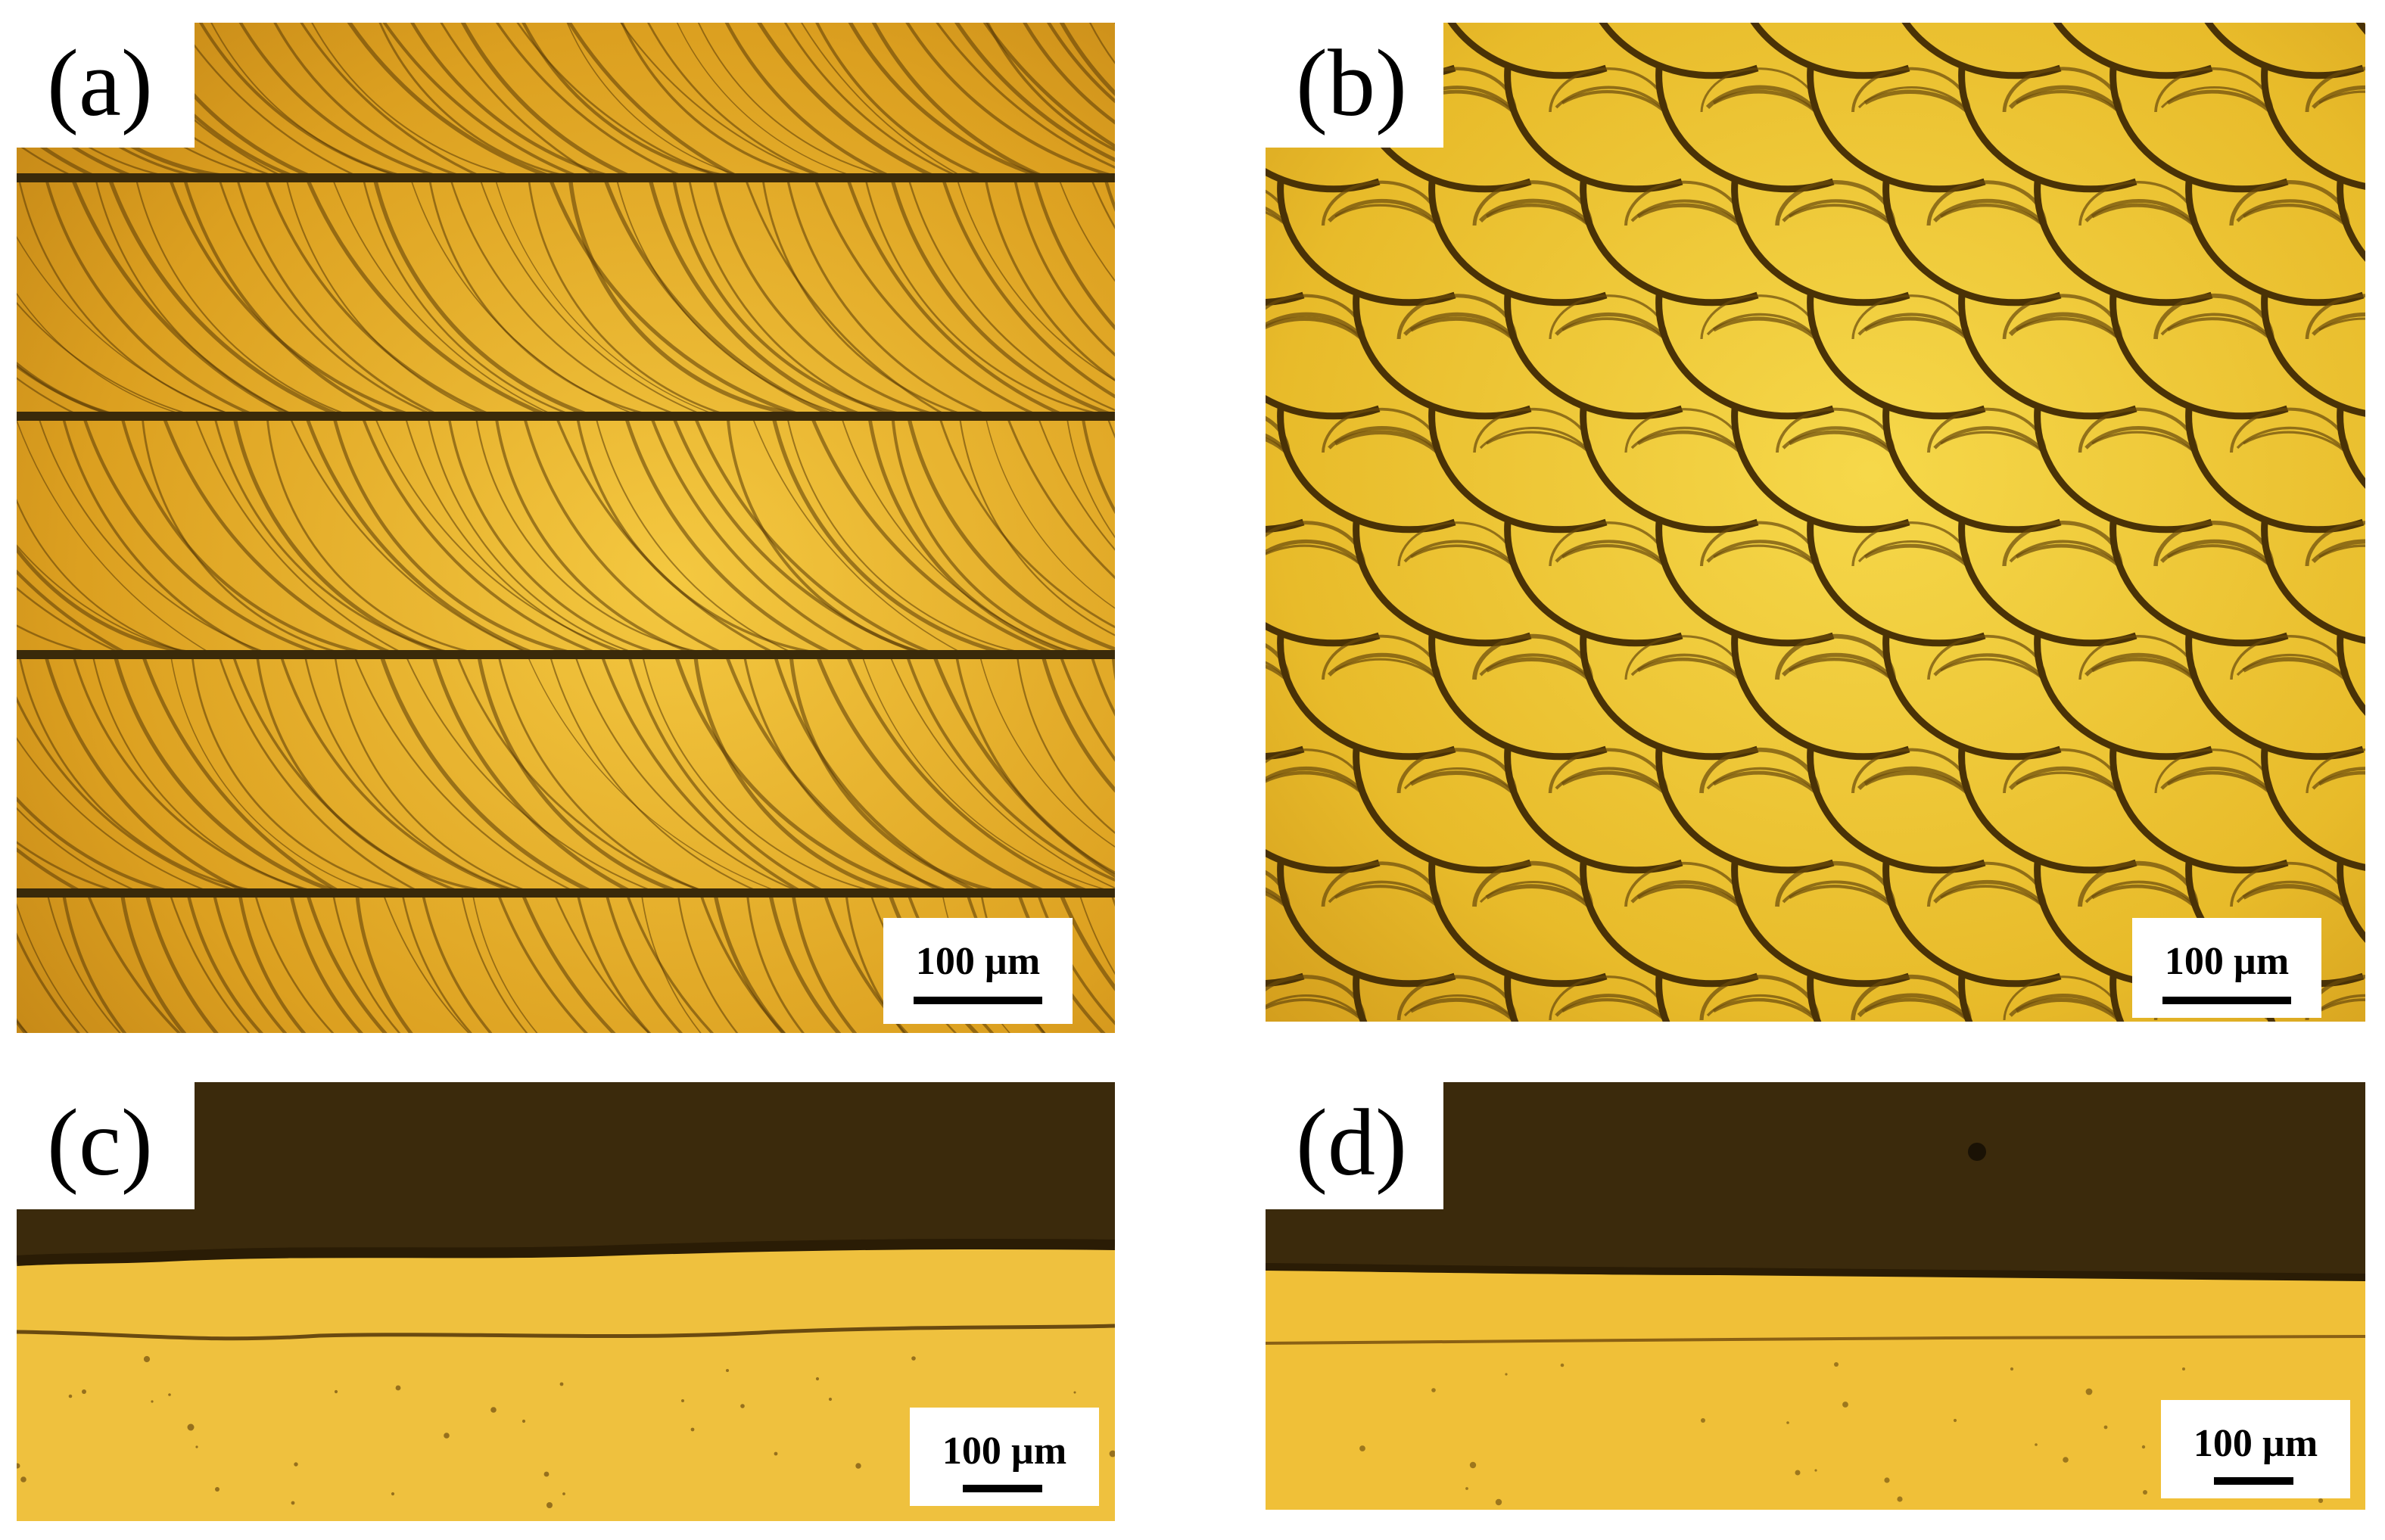 Image resolution: width=2385 pixels, height=1540 pixels. Describe the element at coordinates (2255, 1443) in the screenshot. I see `scale-label-d: 100 µm` at that location.